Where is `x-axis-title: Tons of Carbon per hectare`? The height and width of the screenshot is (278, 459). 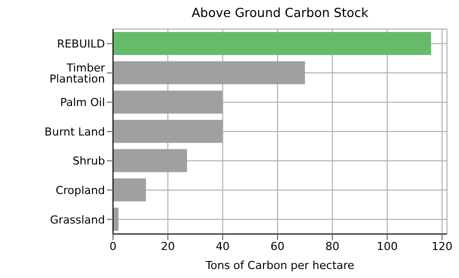 x-axis-title: Tons of Carbon per hectare is located at coordinates (280, 265).